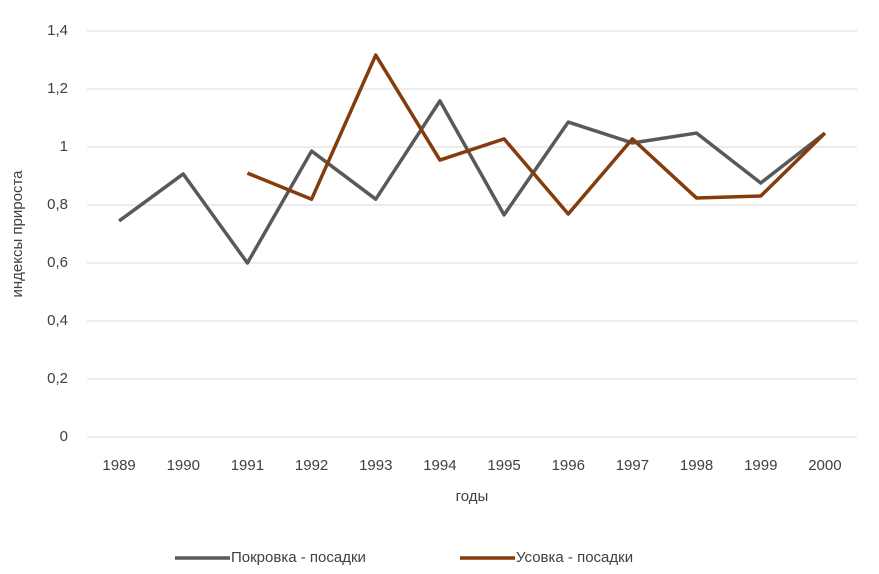  Describe the element at coordinates (57, 320) in the screenshot. I see `y-tick-label: 0,4` at that location.